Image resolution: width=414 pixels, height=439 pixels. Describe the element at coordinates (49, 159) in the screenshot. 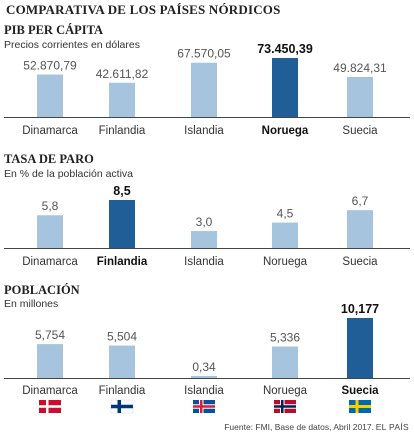

I see `unemployment-title: TASA DE PARO` at that location.